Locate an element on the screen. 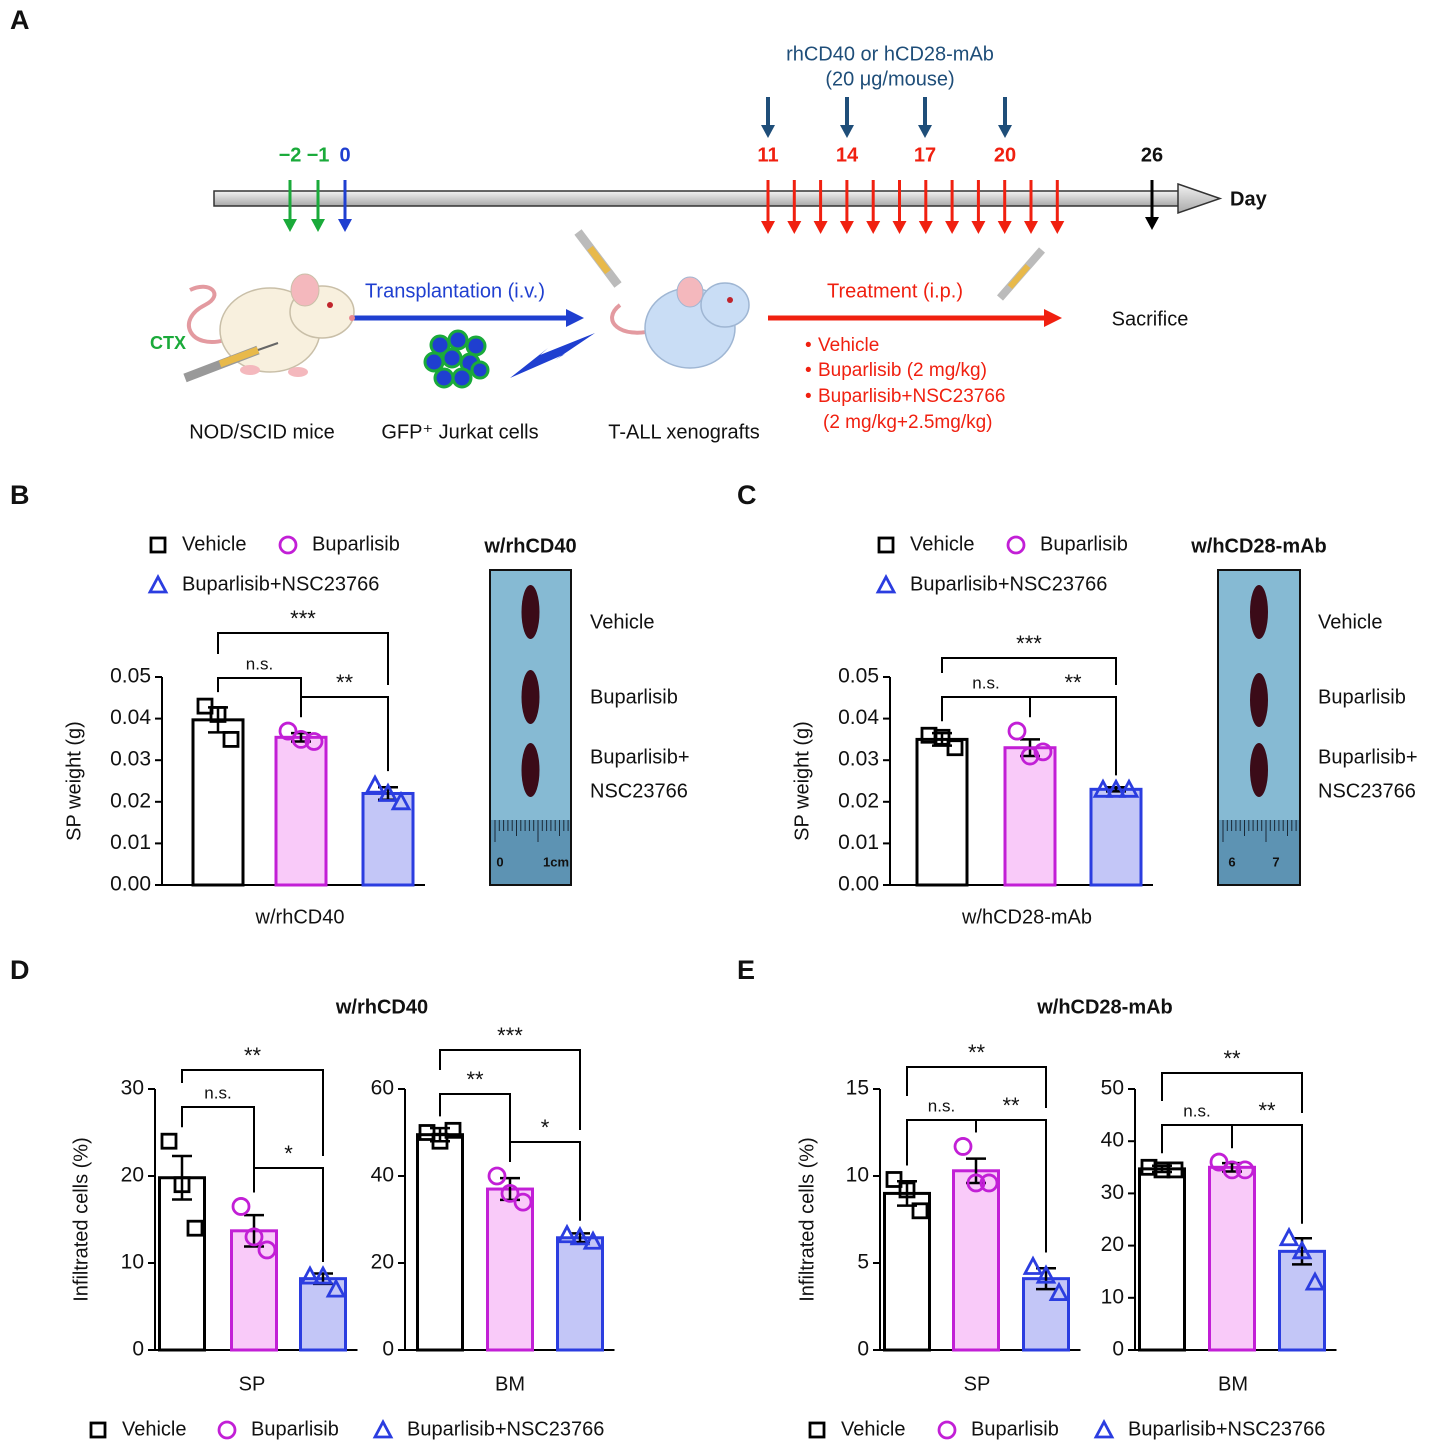  sig-label: *** is located at coordinates (1029, 643).